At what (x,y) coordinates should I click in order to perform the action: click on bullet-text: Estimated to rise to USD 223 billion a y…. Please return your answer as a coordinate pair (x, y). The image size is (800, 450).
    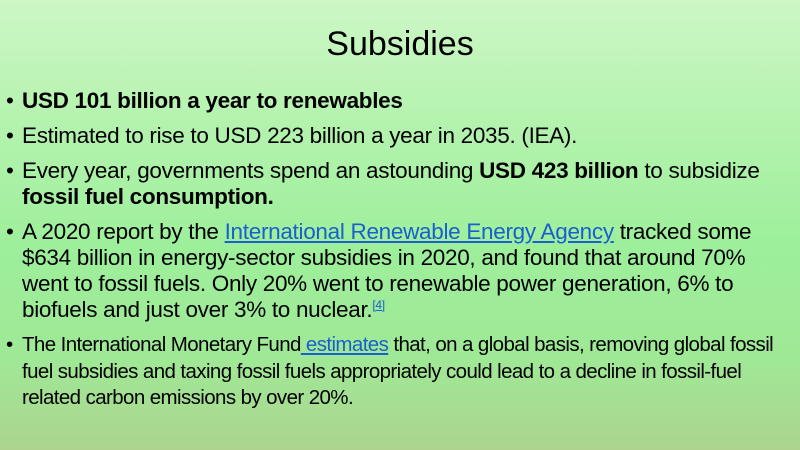
    Looking at the image, I should click on (300, 135).